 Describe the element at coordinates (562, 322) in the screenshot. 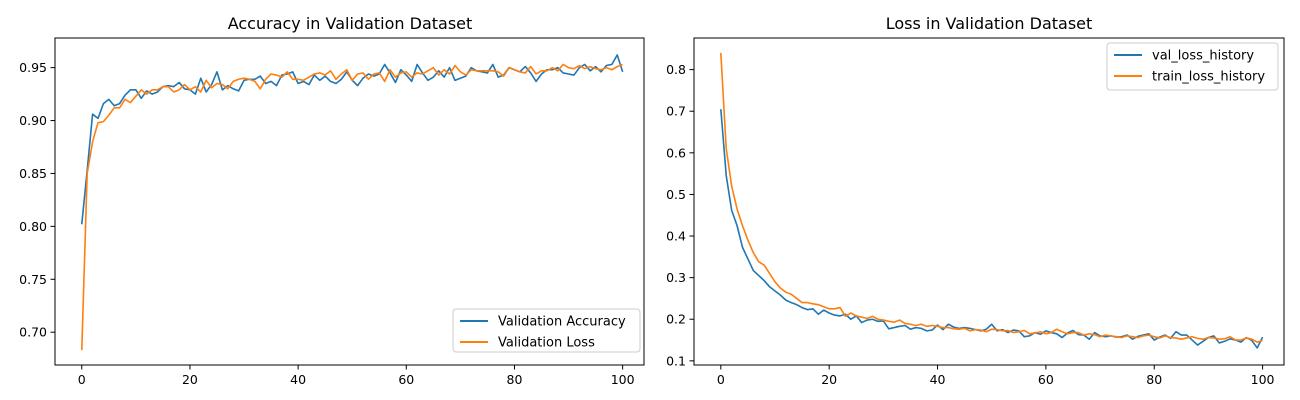

I see `legend-label: Validation Accuracy` at that location.